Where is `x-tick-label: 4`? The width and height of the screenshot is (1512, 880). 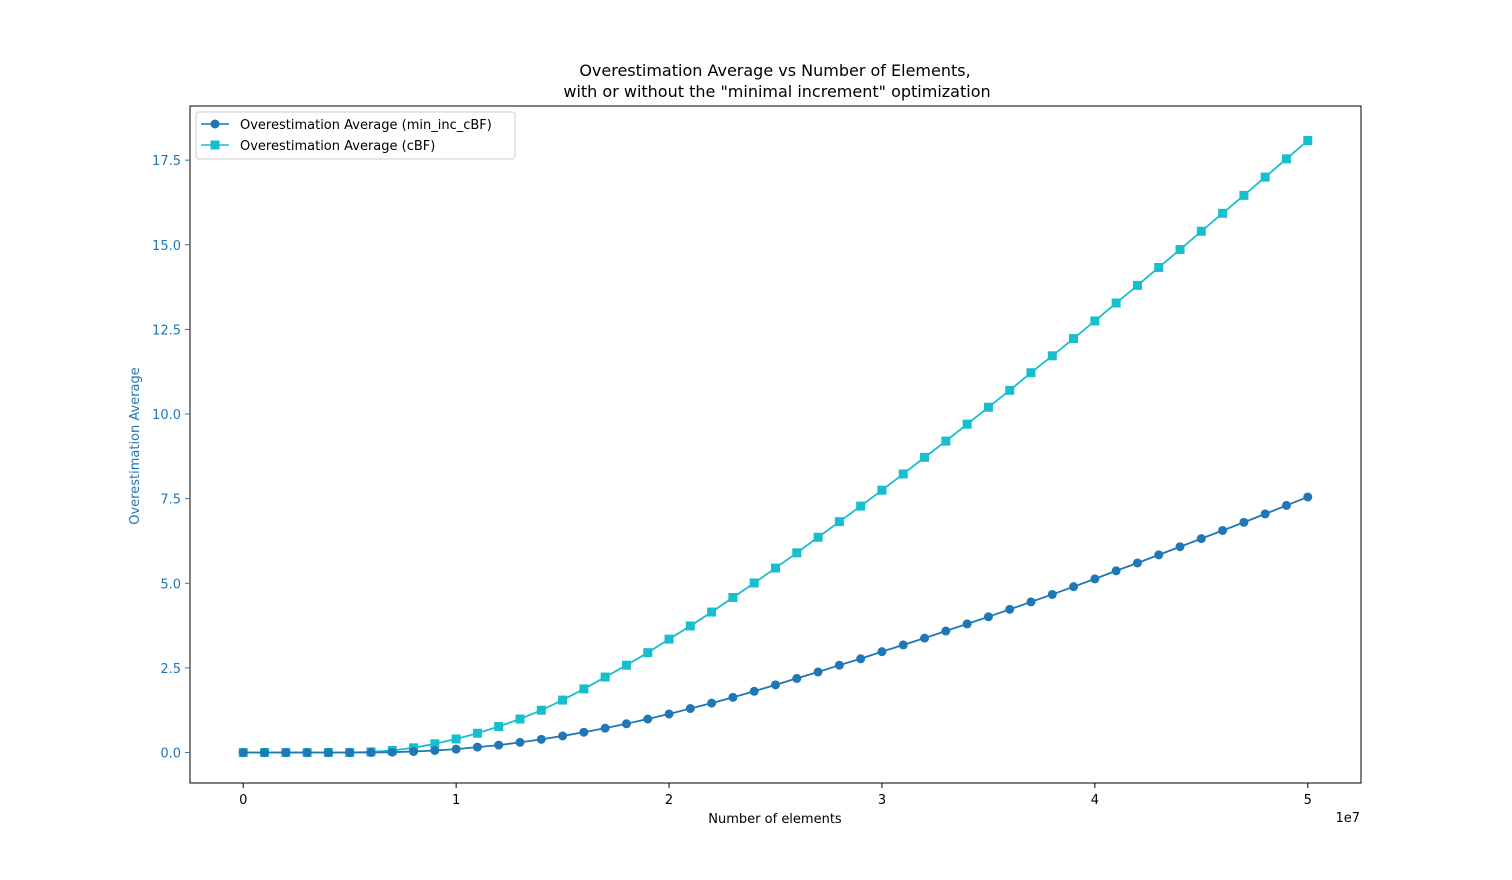
x-tick-label: 4 is located at coordinates (1095, 800).